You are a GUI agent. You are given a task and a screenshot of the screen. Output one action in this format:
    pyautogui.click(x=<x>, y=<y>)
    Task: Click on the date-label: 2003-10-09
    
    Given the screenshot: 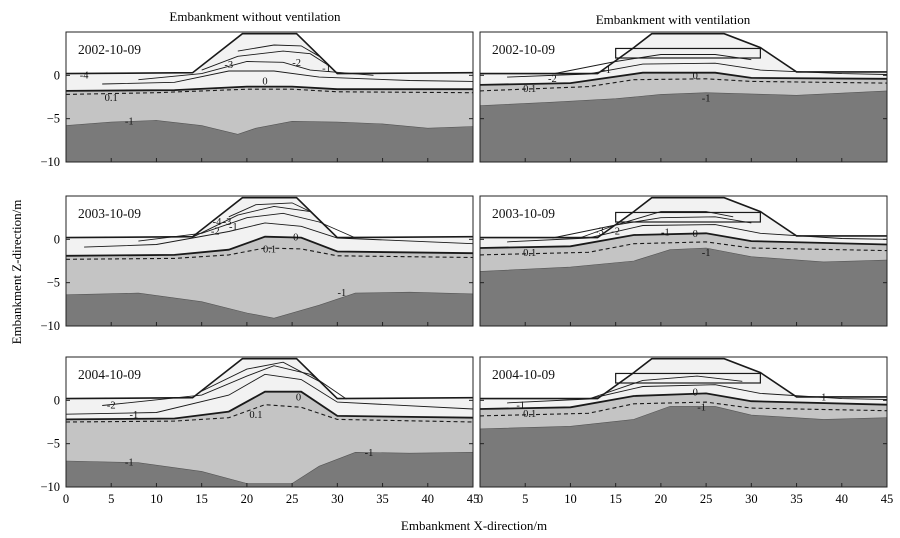 What is the action you would take?
    pyautogui.click(x=109, y=213)
    